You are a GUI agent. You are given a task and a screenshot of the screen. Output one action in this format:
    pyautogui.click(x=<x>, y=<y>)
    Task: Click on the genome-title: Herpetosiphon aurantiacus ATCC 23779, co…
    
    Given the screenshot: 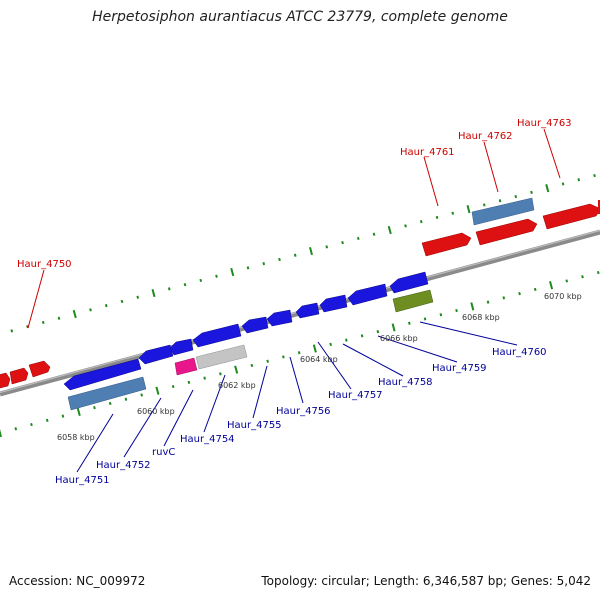 What is the action you would take?
    pyautogui.click(x=300, y=17)
    